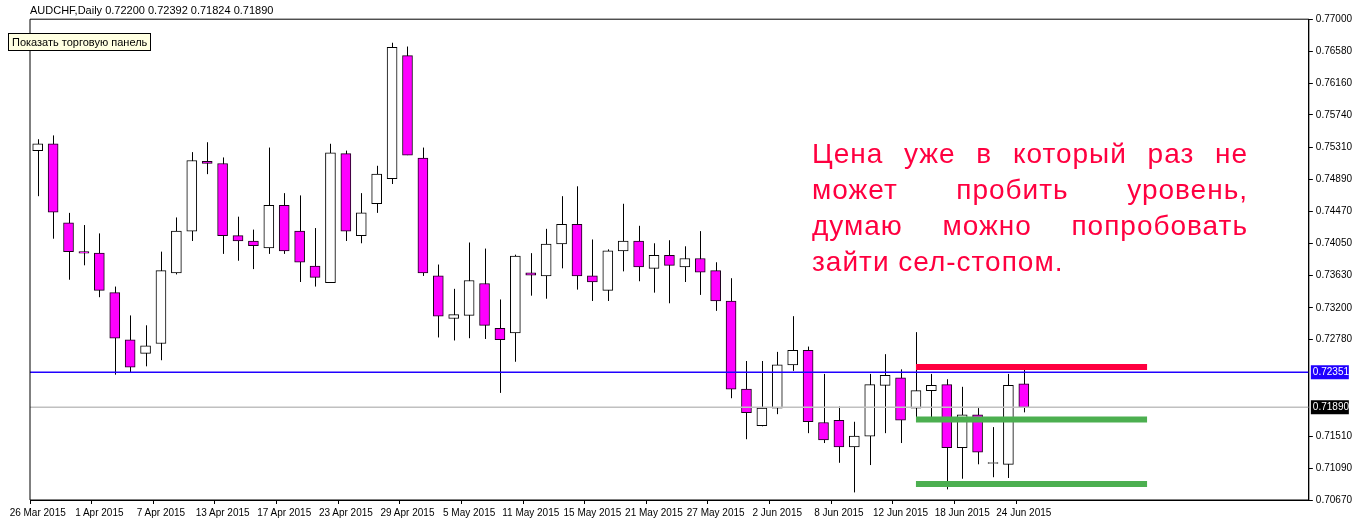  What do you see at coordinates (531, 512) in the screenshot?
I see `x-tick-label: 11 May 2015` at bounding box center [531, 512].